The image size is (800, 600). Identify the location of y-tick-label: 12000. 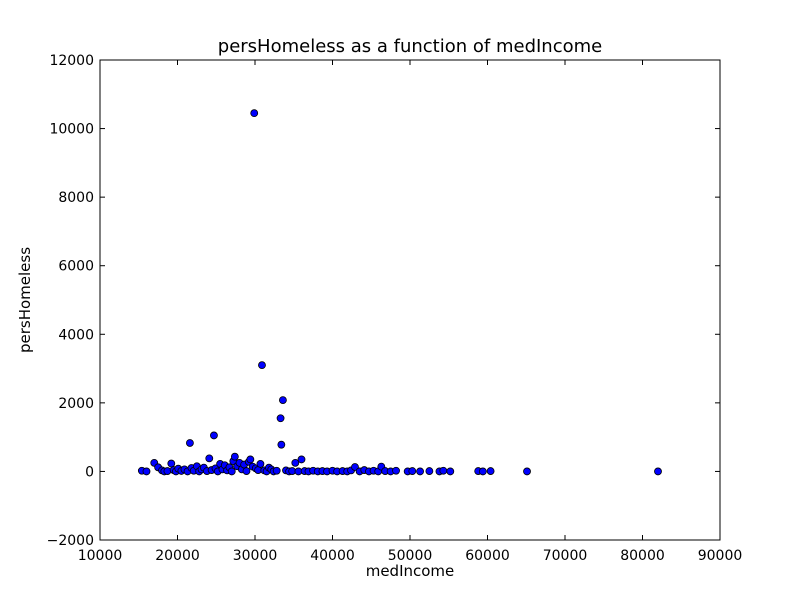
(71, 61).